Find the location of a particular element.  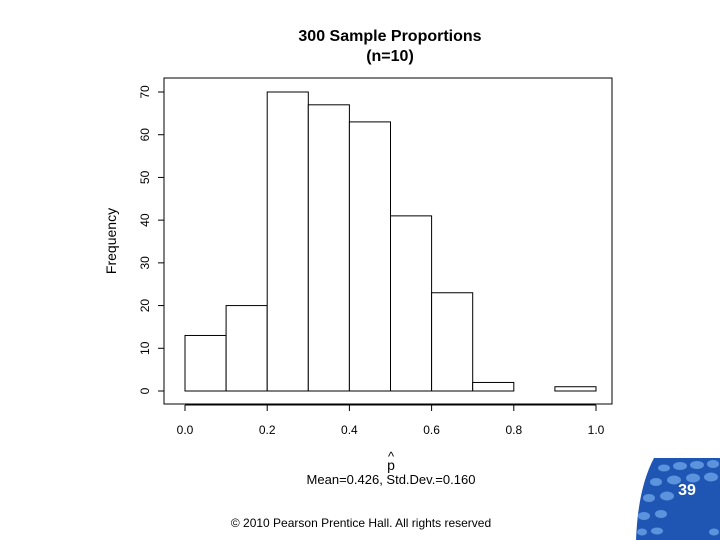

y-axis-label: Frequency is located at coordinates (111, 241).